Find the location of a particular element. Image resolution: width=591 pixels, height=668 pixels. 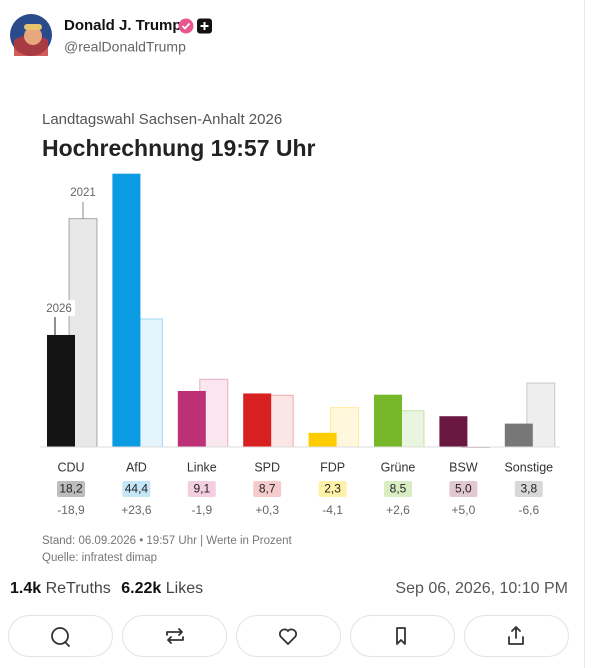

like-button is located at coordinates (288, 636).